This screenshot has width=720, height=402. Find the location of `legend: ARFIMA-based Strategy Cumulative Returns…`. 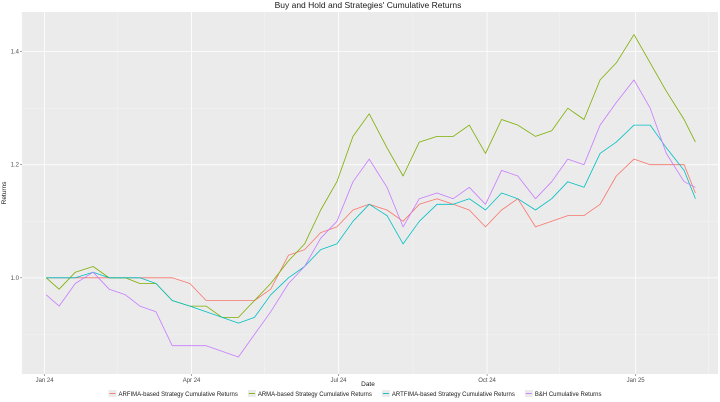

legend: ARFIMA-based Strategy Cumulative Returns… is located at coordinates (355, 394).